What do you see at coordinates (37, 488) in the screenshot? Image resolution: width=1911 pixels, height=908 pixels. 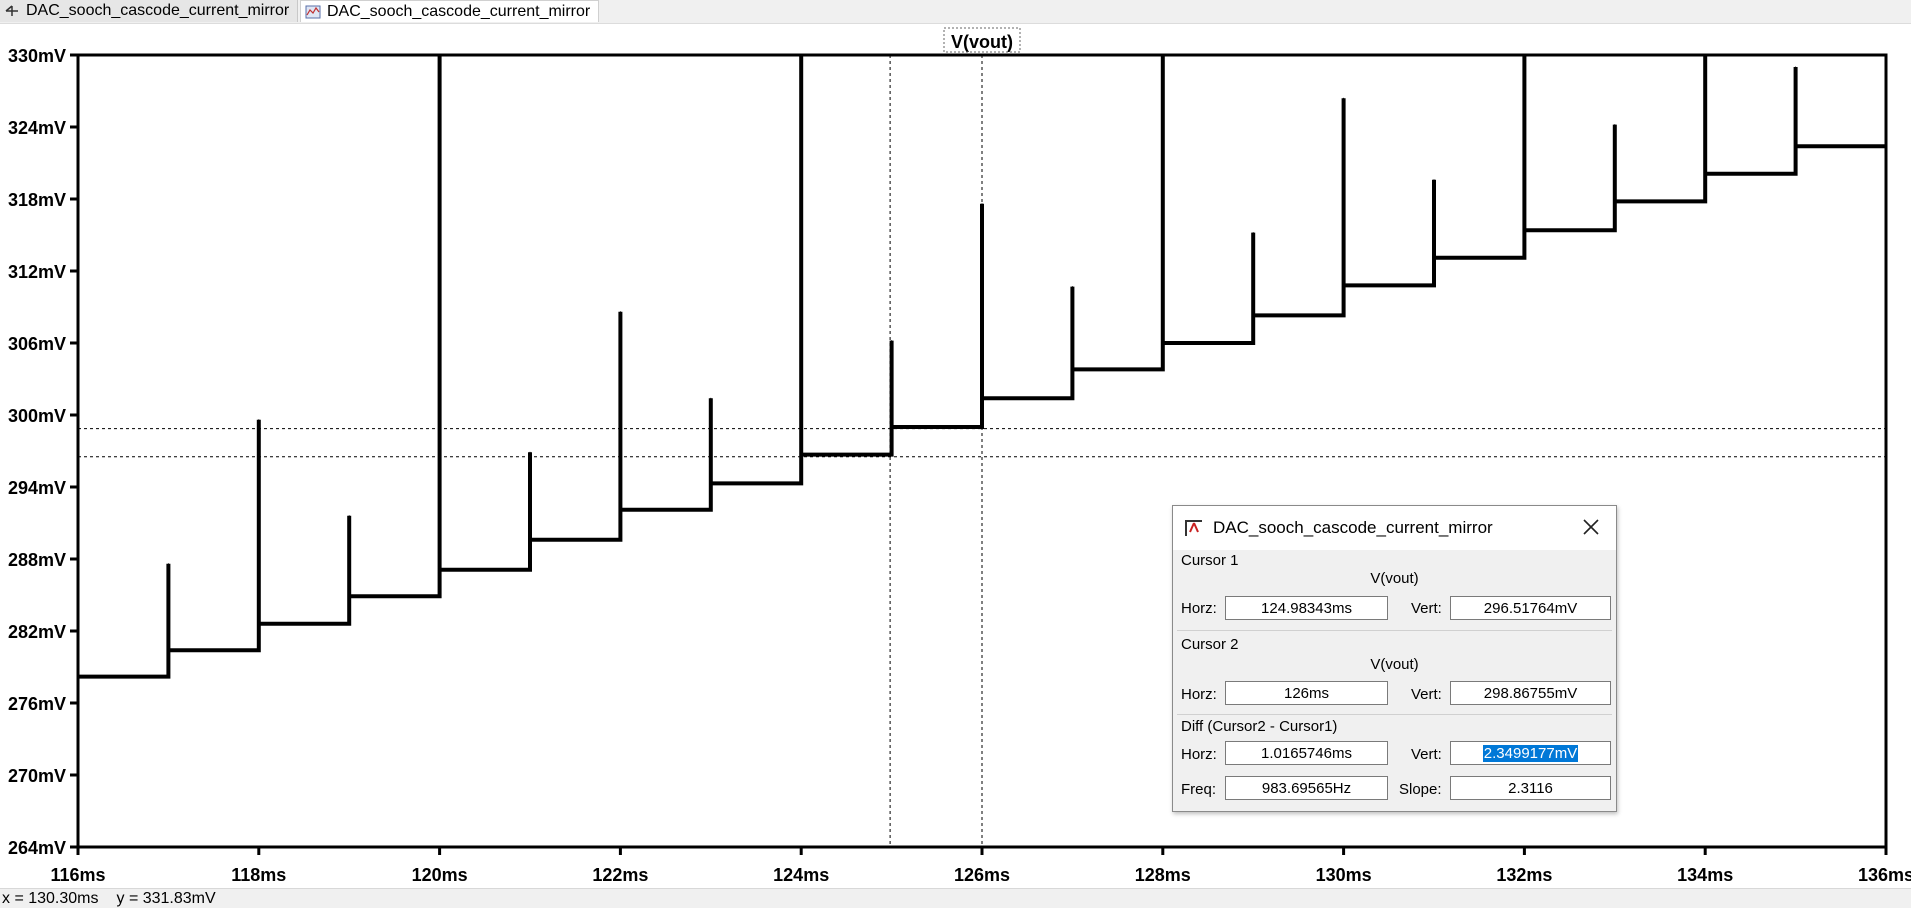 I see `y-tick-label: 294mV` at bounding box center [37, 488].